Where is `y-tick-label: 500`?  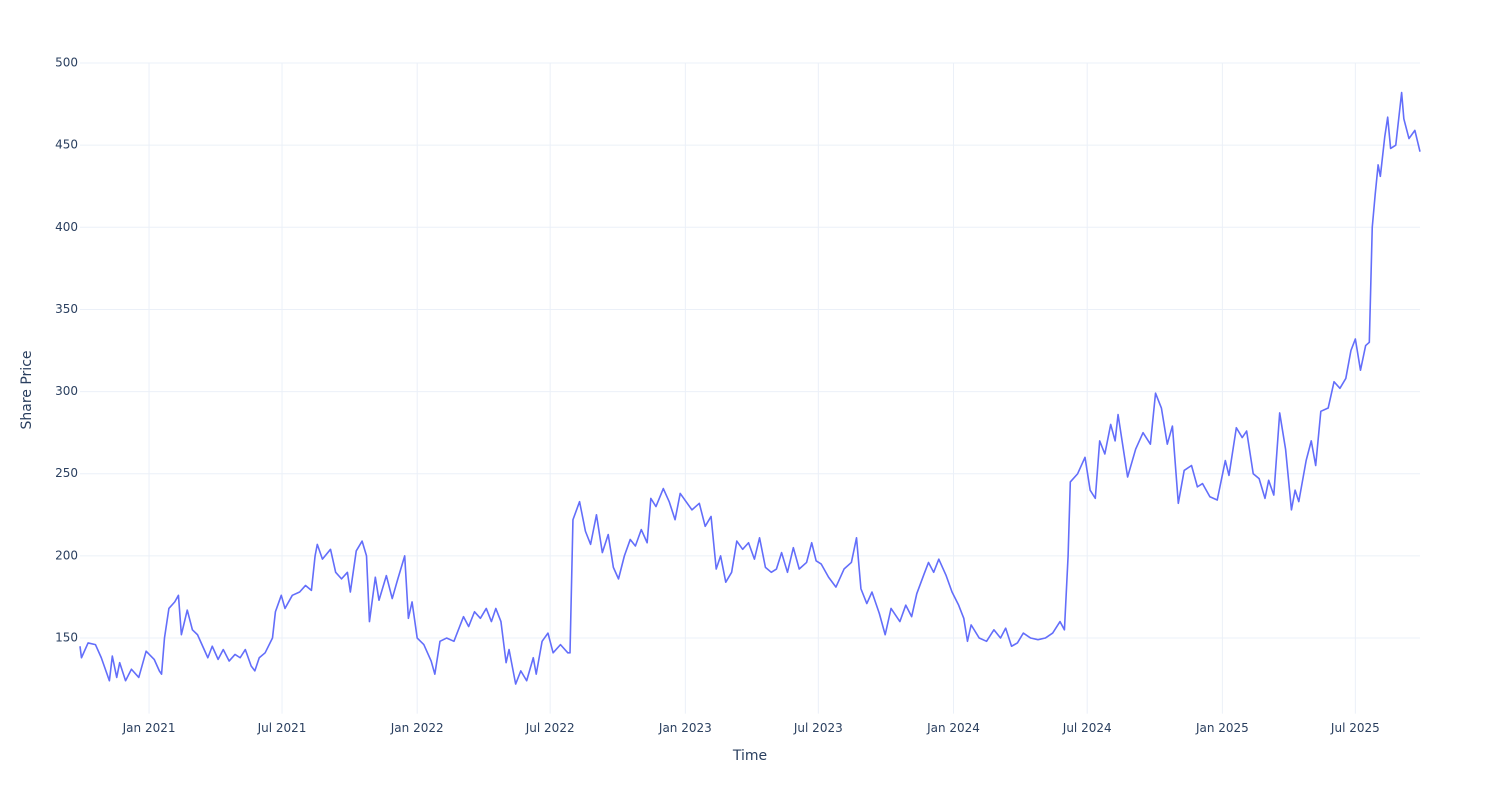 y-tick-label: 500 is located at coordinates (66, 63).